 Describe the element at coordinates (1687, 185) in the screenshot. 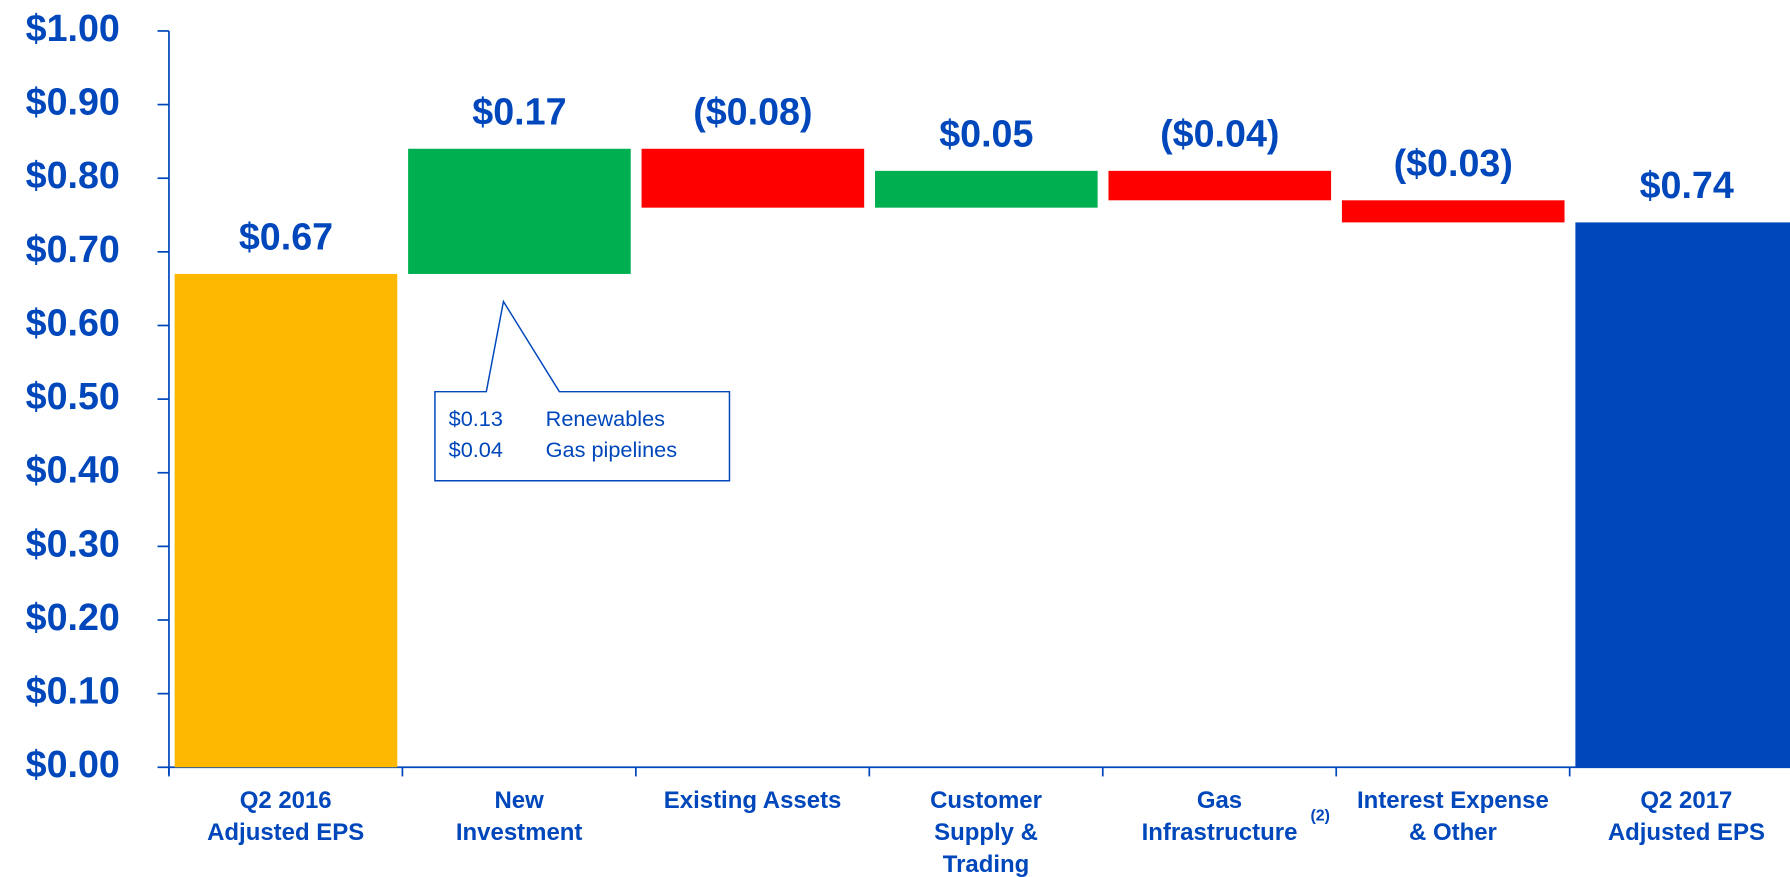

I see `value-label: $0.74` at that location.